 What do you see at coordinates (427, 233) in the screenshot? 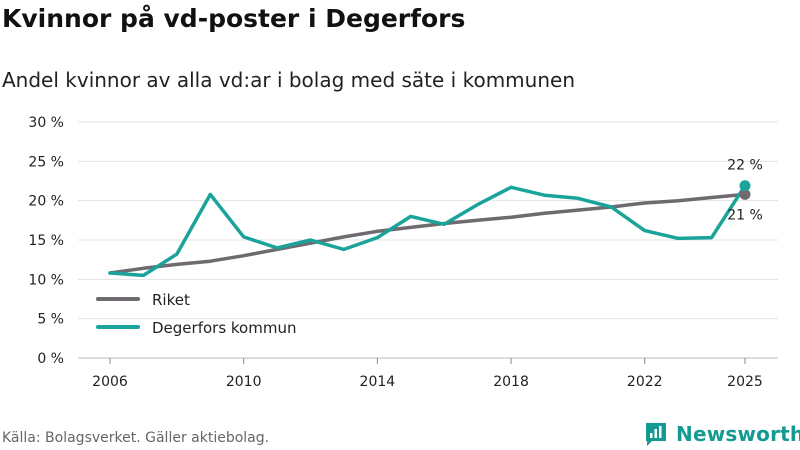
I see `series-line-riket` at bounding box center [427, 233].